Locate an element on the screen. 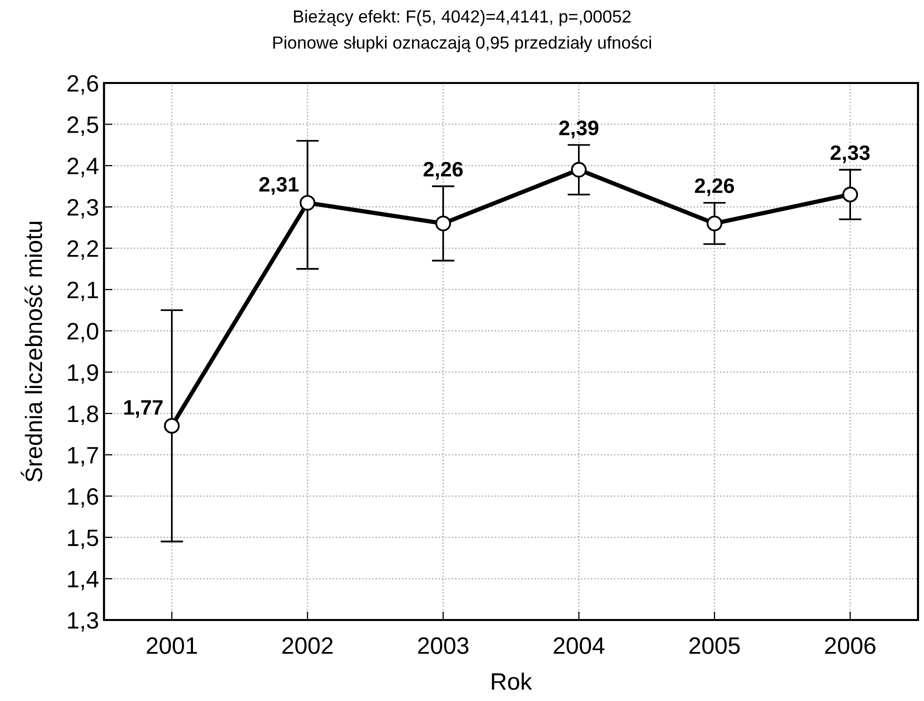 The width and height of the screenshot is (924, 701). y-tick-label: 2,6 is located at coordinates (83, 85).